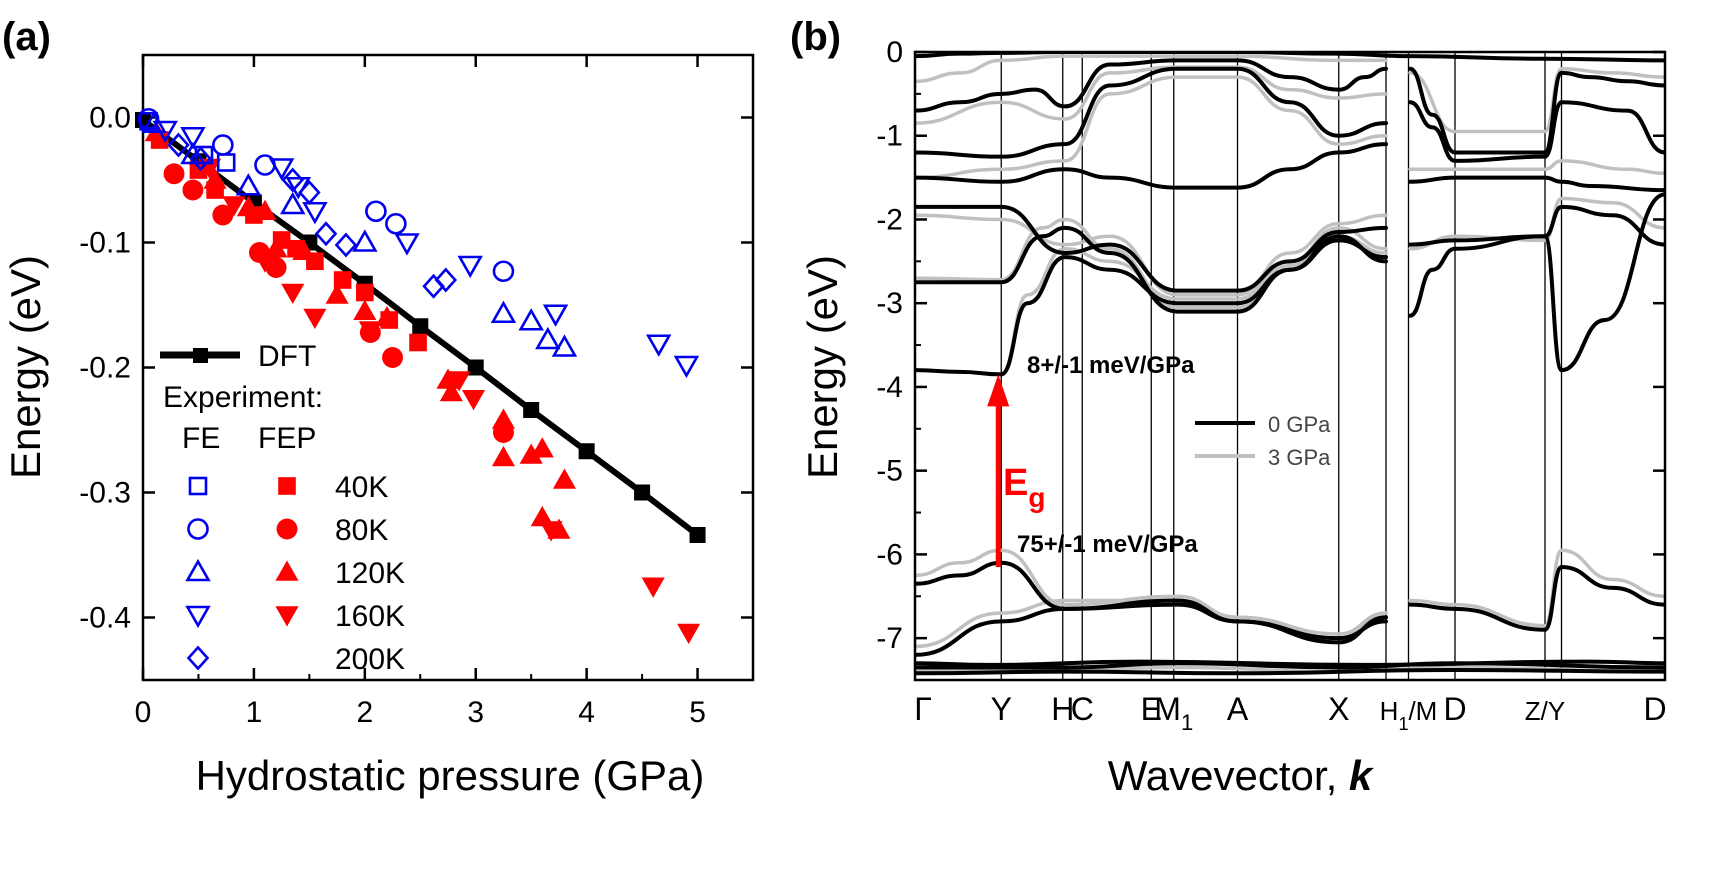 Image resolution: width=1725 pixels, height=884 pixels. I want to click on kpoint-label-text: Z/Y, so click(1545, 711).